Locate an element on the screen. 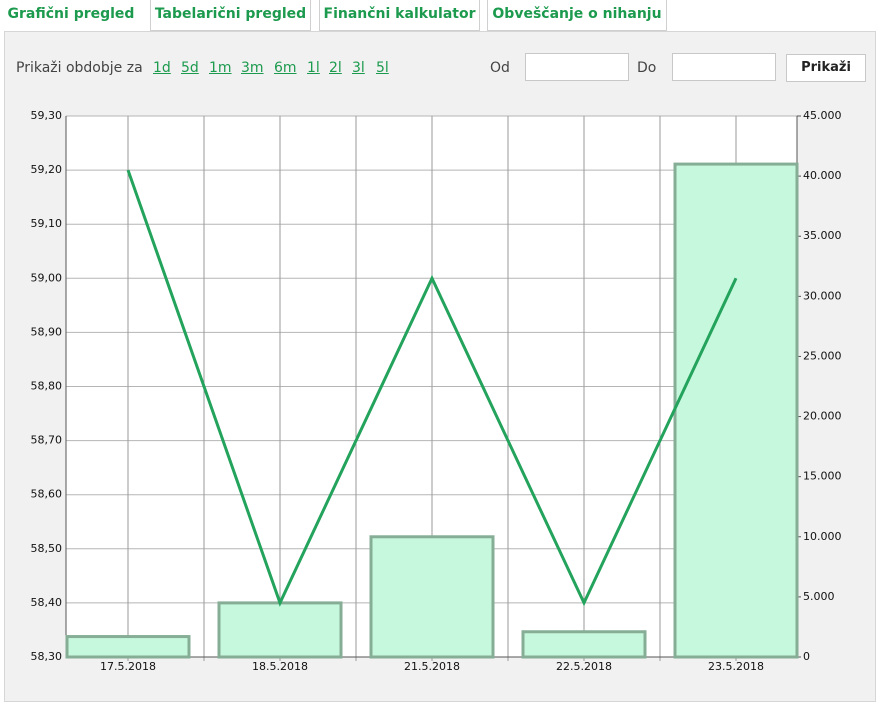  period-link: 5d is located at coordinates (190, 68).